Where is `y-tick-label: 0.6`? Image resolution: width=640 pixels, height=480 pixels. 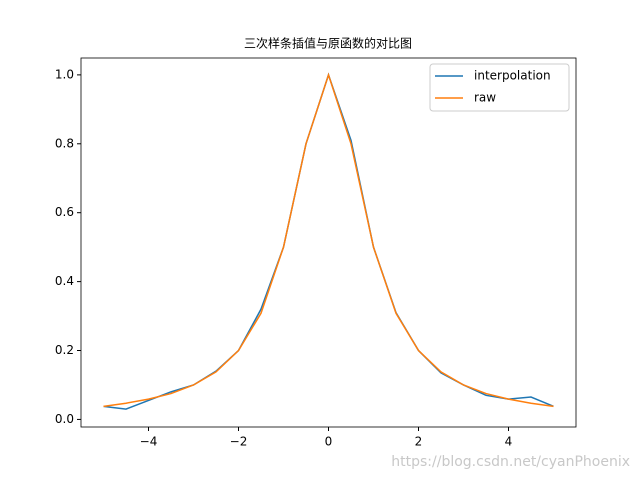 y-tick-label: 0.6 is located at coordinates (64, 212).